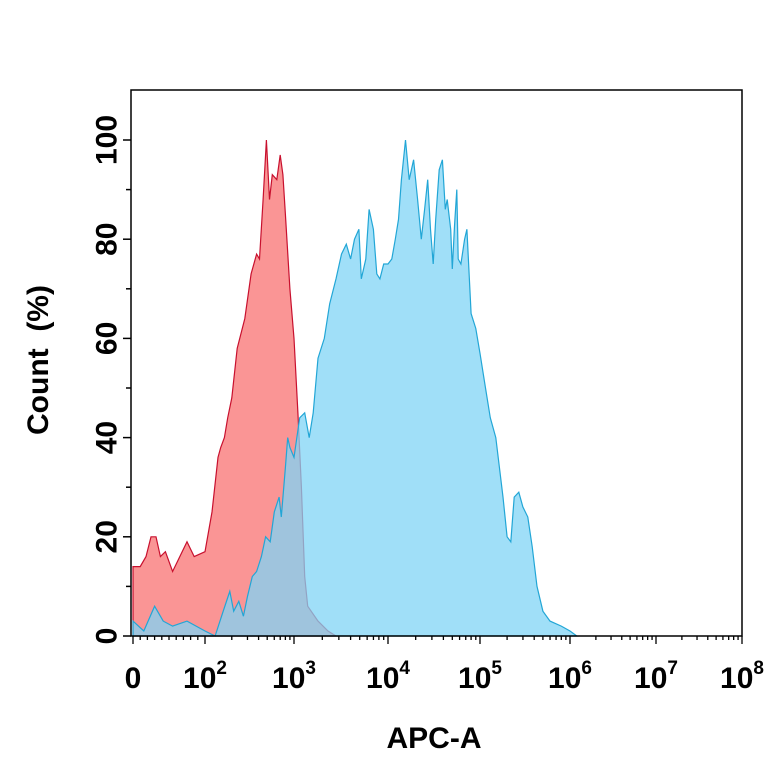 Image resolution: width=764 pixels, height=764 pixels. What do you see at coordinates (388, 676) in the screenshot?
I see `x-tick-label: 10⁴` at bounding box center [388, 676].